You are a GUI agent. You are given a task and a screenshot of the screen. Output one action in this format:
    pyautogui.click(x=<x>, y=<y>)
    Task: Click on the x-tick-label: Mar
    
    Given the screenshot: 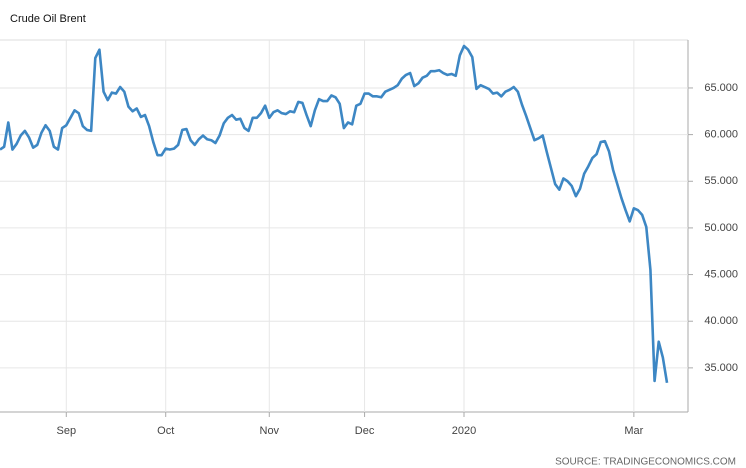 What is the action you would take?
    pyautogui.click(x=633, y=431)
    